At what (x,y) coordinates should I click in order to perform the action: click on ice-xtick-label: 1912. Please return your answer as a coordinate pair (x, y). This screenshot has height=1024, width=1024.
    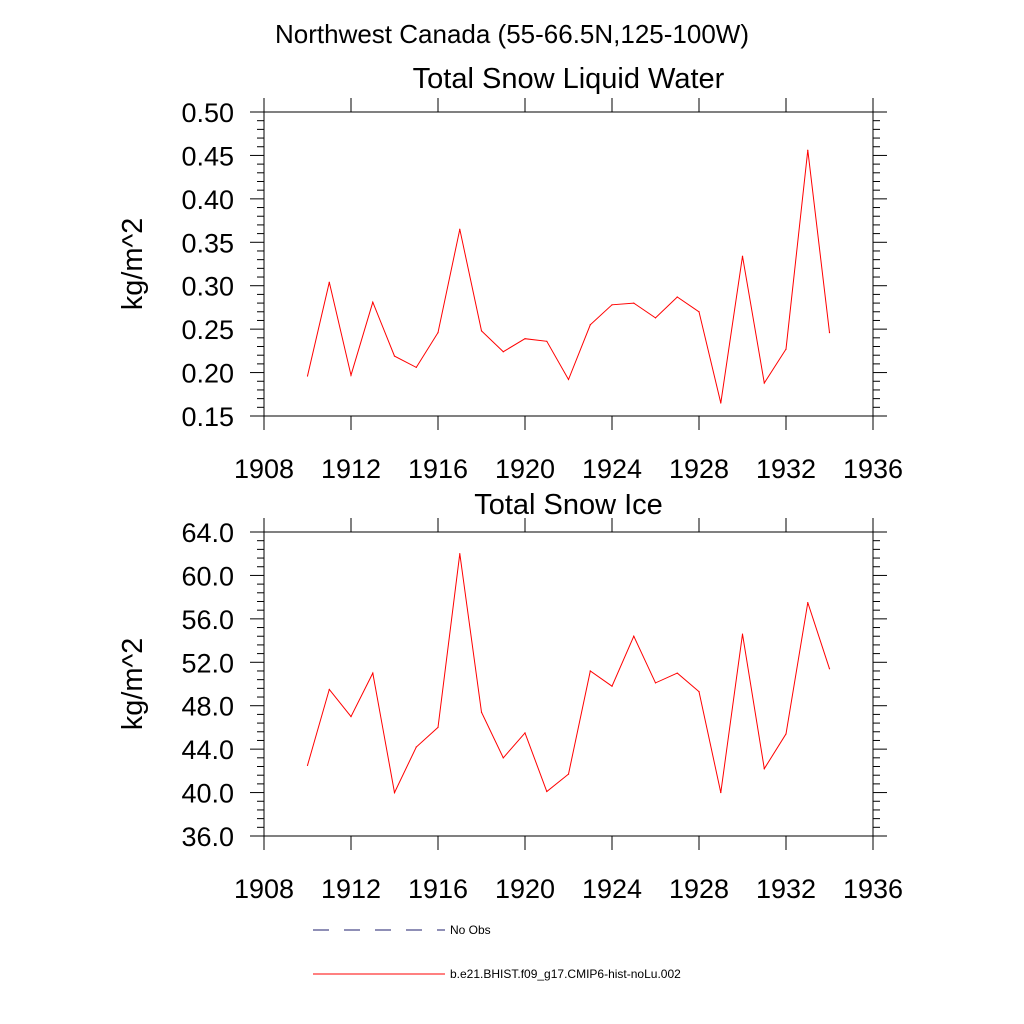
    Looking at the image, I should click on (351, 889).